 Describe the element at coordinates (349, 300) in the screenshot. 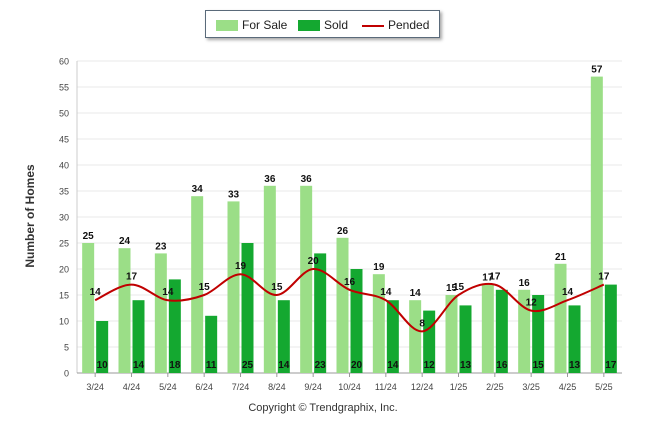

I see `pended-line` at that location.